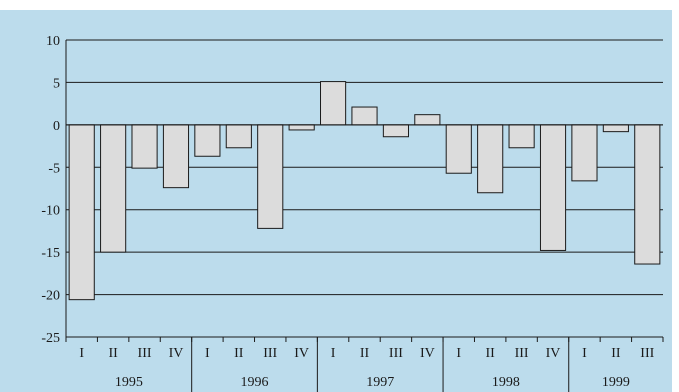 The width and height of the screenshot is (679, 392). I want to click on year-separators, so click(380, 364).